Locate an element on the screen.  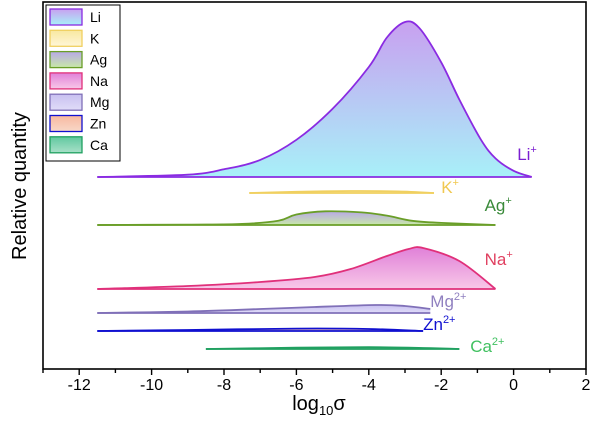
legend-label-zn: Zn is located at coordinates (98, 124).